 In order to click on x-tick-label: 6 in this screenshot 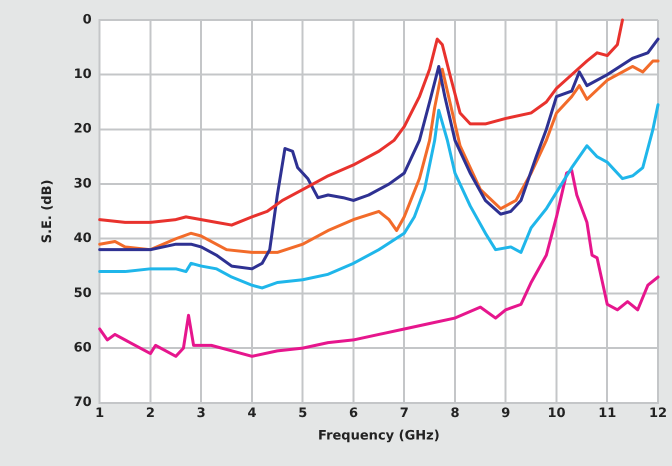, I will do `click(353, 413)`.